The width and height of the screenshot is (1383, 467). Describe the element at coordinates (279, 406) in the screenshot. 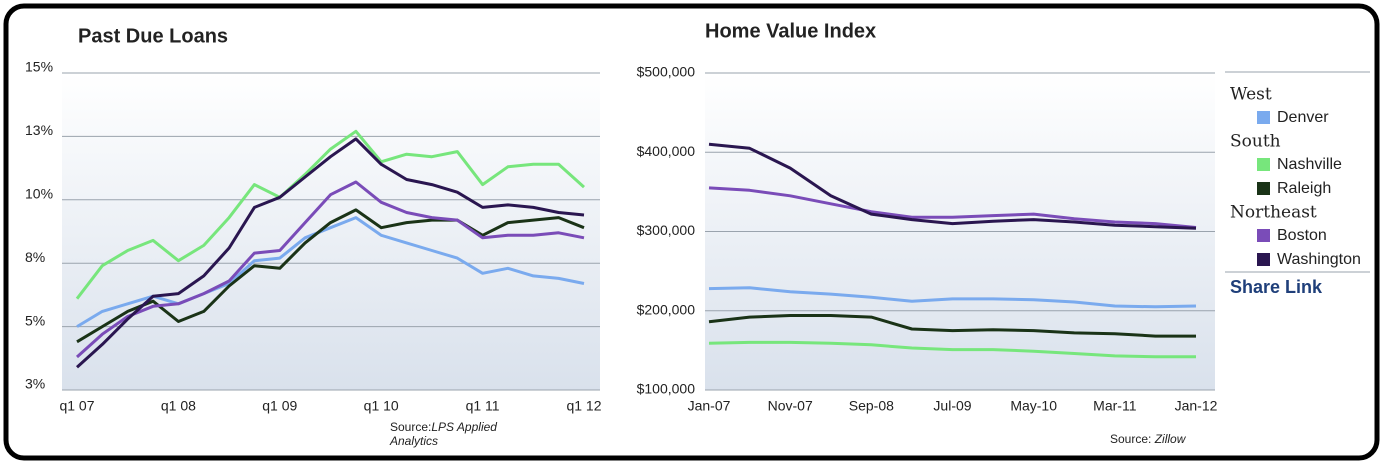

I see `x-tick-label: q1 09` at that location.